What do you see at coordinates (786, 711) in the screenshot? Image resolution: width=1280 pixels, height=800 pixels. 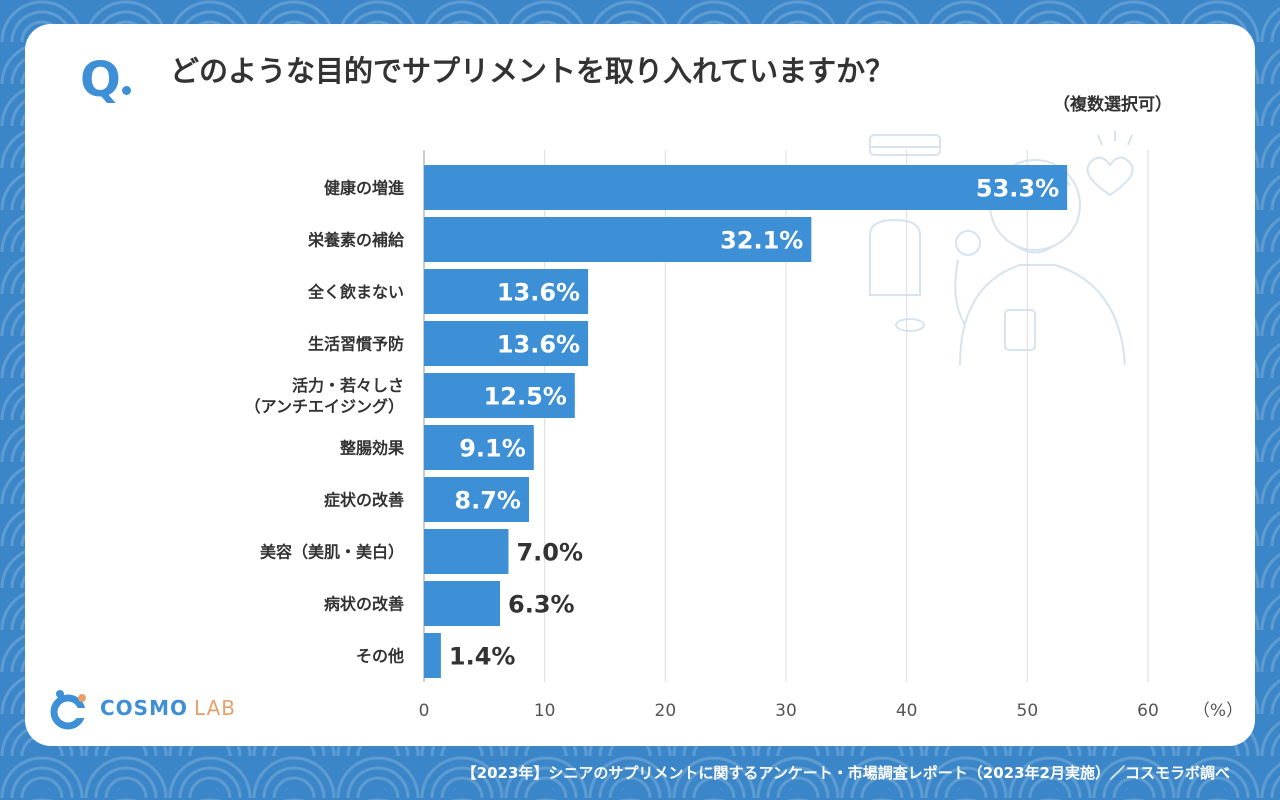 I see `x-tick-label: 30` at bounding box center [786, 711].